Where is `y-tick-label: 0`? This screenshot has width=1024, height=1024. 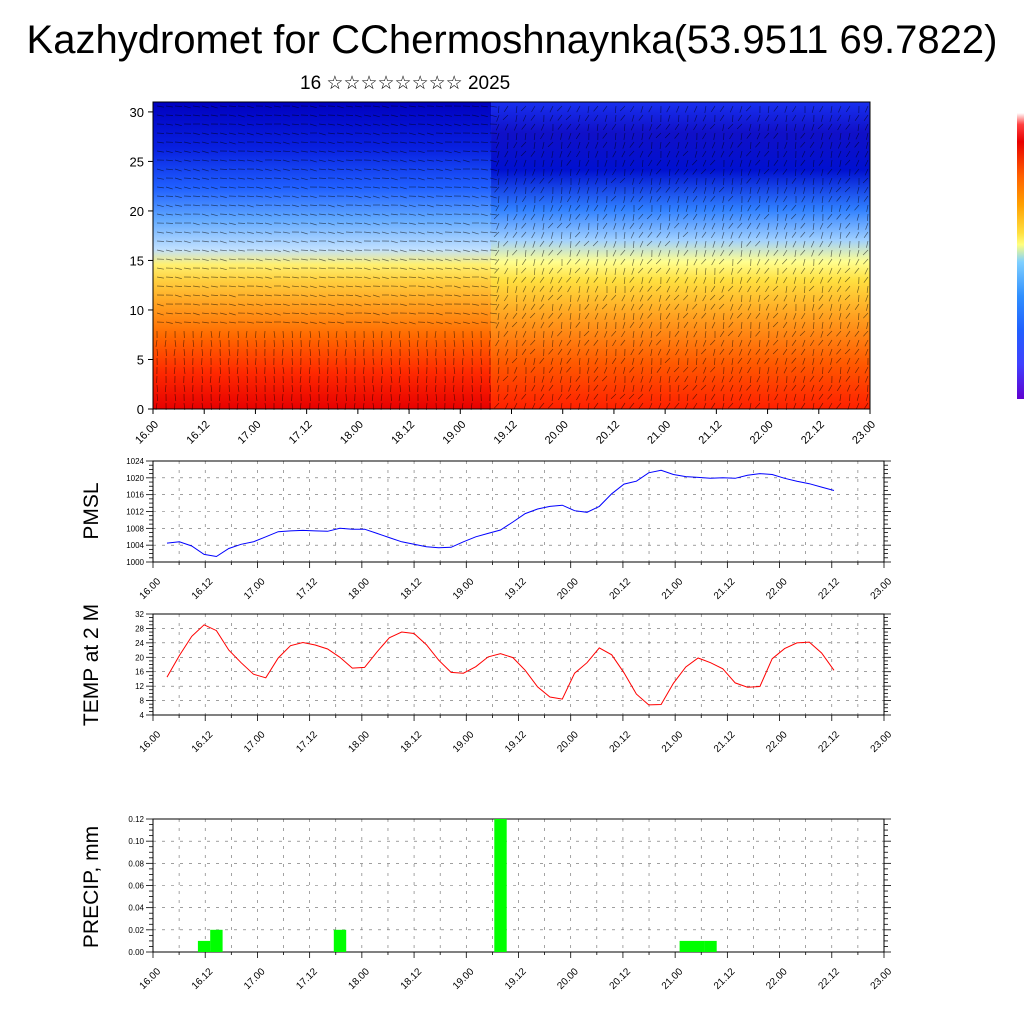 y-tick-label: 0 is located at coordinates (140, 409).